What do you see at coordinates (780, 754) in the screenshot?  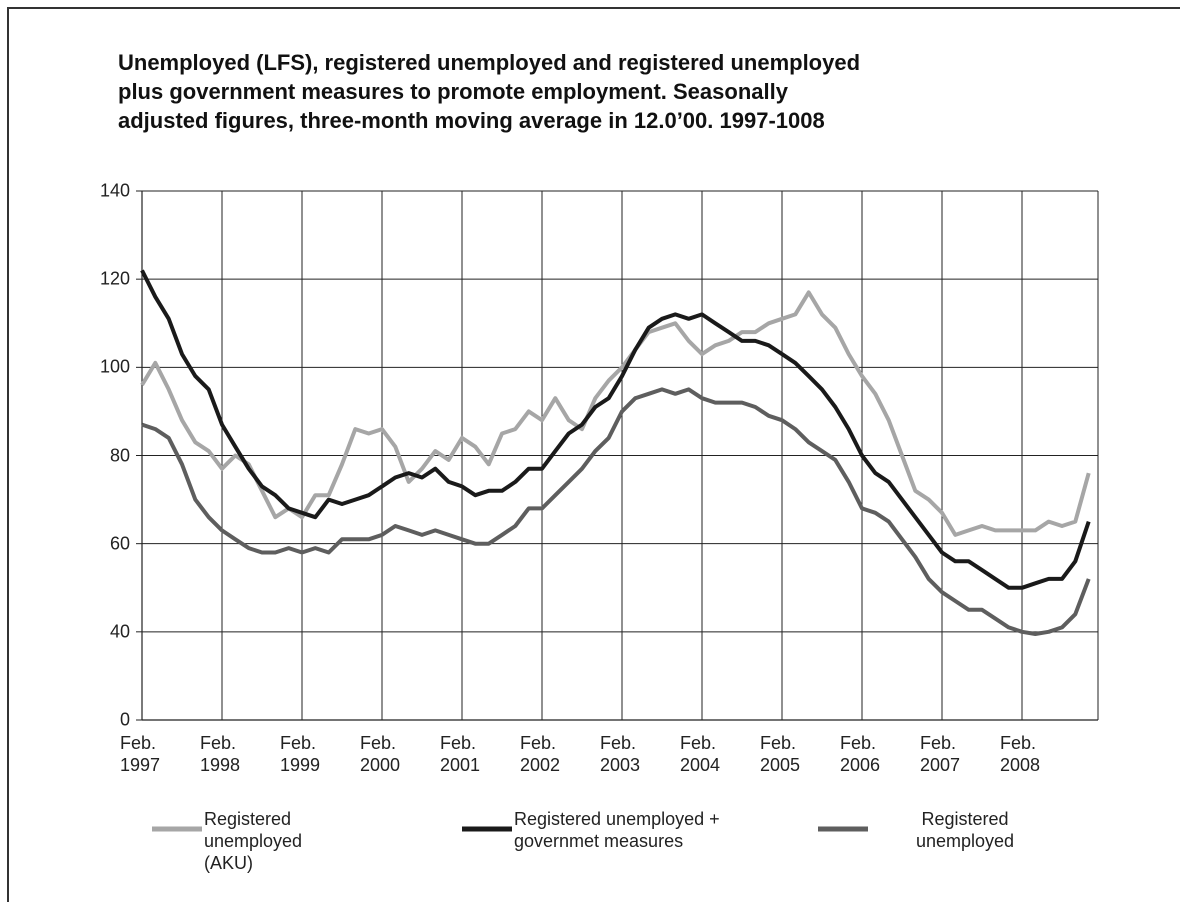 I see `x-tick-label: Feb. 2005` at bounding box center [780, 754].